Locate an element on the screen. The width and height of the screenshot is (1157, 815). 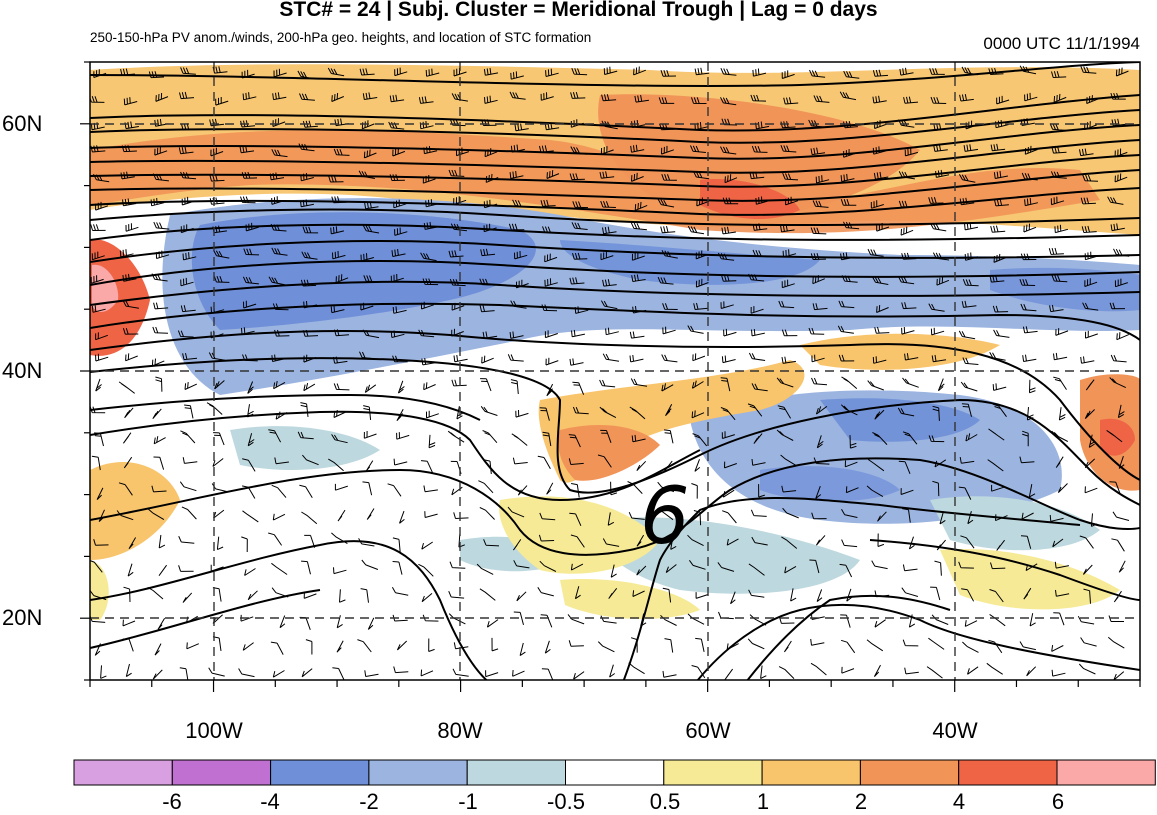
colorbar-swatch is located at coordinates (1106, 772).